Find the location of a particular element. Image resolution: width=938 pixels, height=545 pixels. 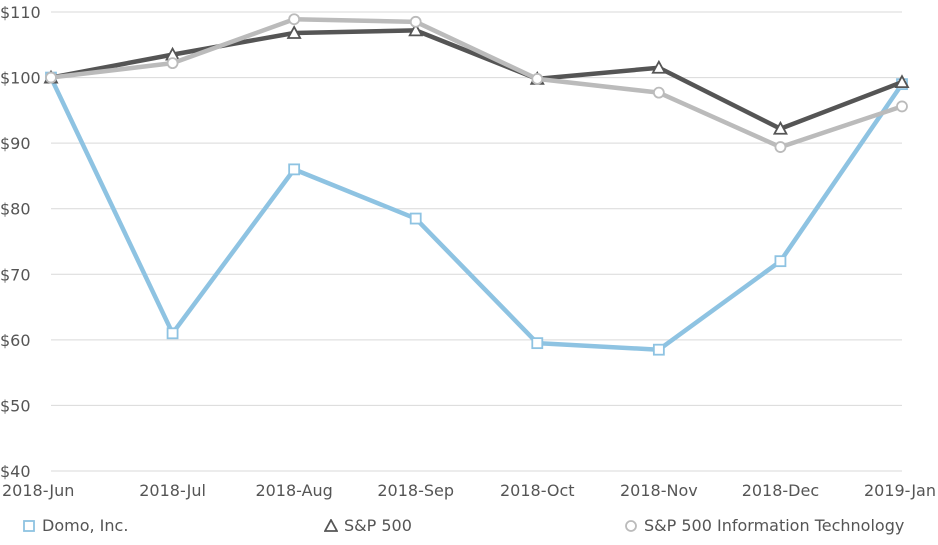

y-axis-ticks: $40 $50 $60 $70 $80 $90 $100 $110 is located at coordinates (20, 242).